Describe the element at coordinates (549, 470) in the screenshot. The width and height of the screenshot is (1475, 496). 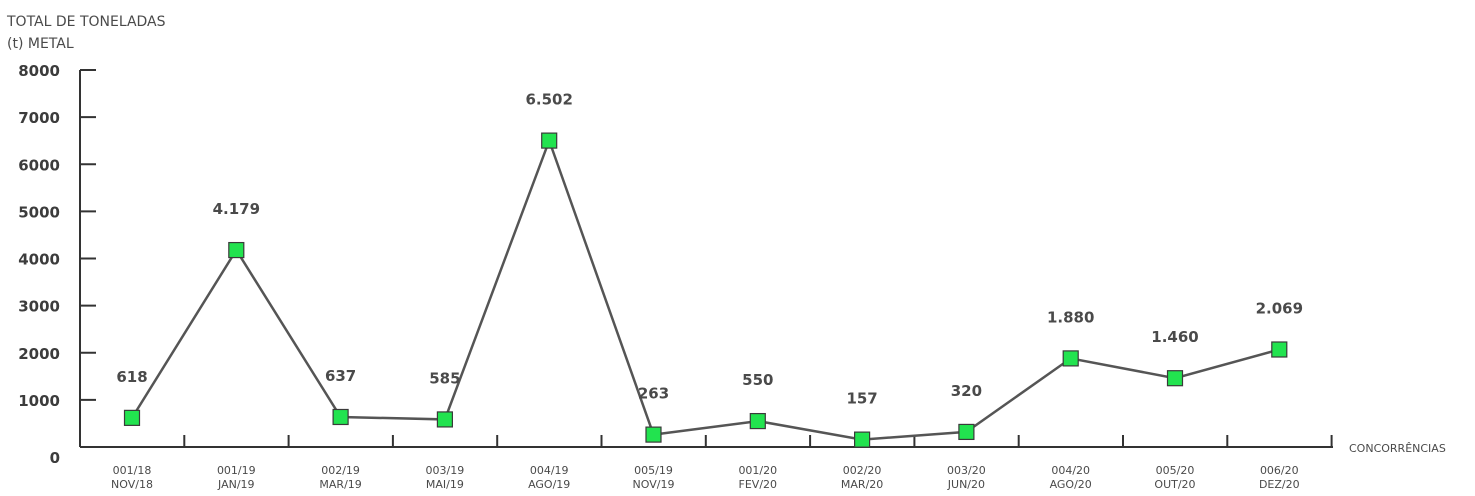
I see `x-tick-label: 004/19` at that location.